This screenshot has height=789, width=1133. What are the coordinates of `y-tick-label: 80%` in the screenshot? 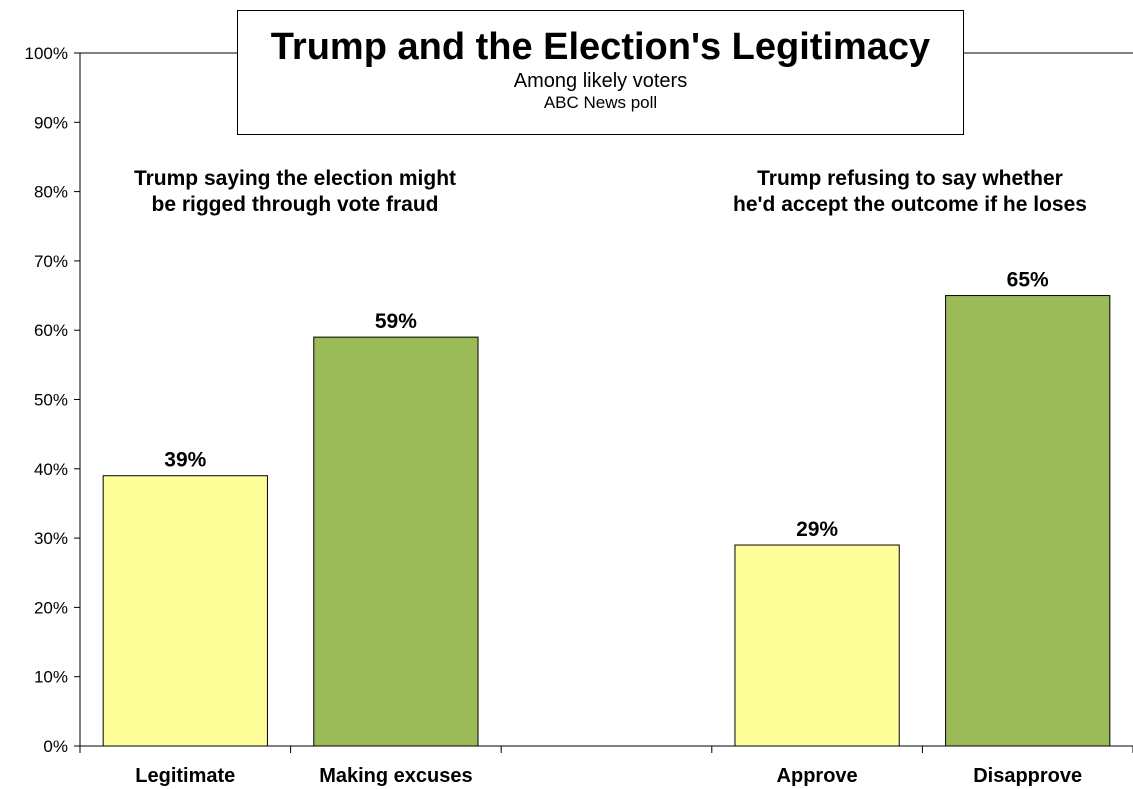 It's located at (51, 192).